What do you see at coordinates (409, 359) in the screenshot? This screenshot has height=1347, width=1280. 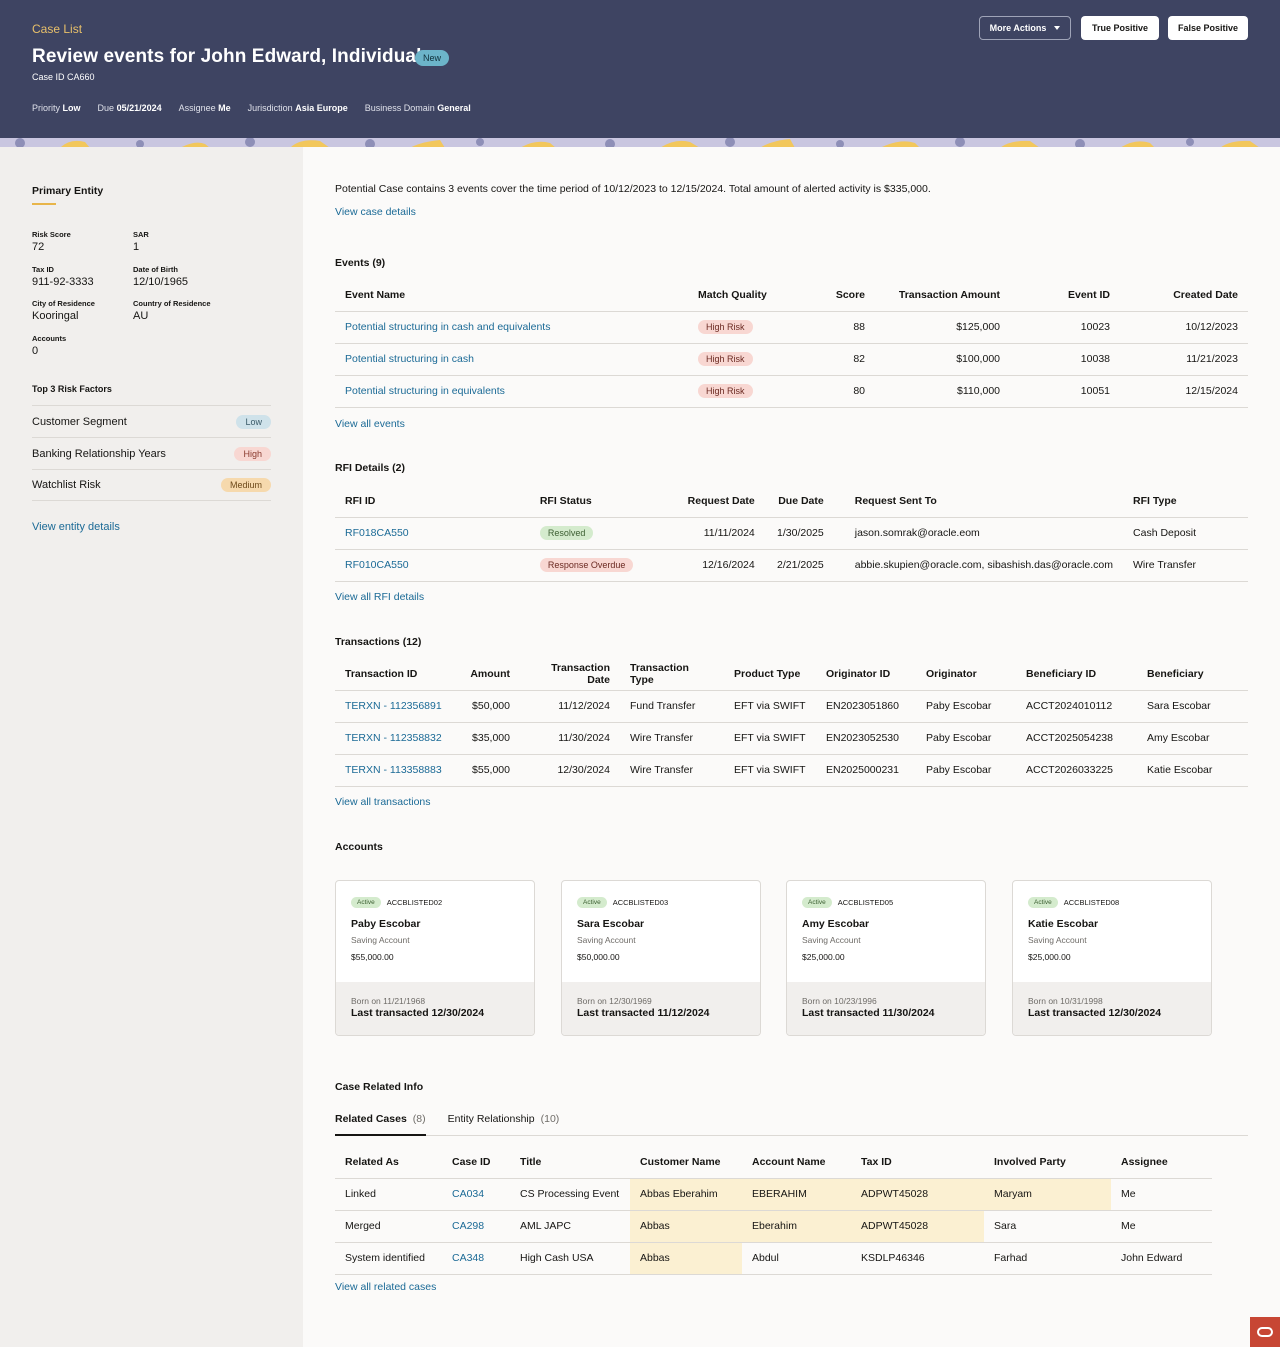 I see `event-link: Potential structuring in cash` at bounding box center [409, 359].